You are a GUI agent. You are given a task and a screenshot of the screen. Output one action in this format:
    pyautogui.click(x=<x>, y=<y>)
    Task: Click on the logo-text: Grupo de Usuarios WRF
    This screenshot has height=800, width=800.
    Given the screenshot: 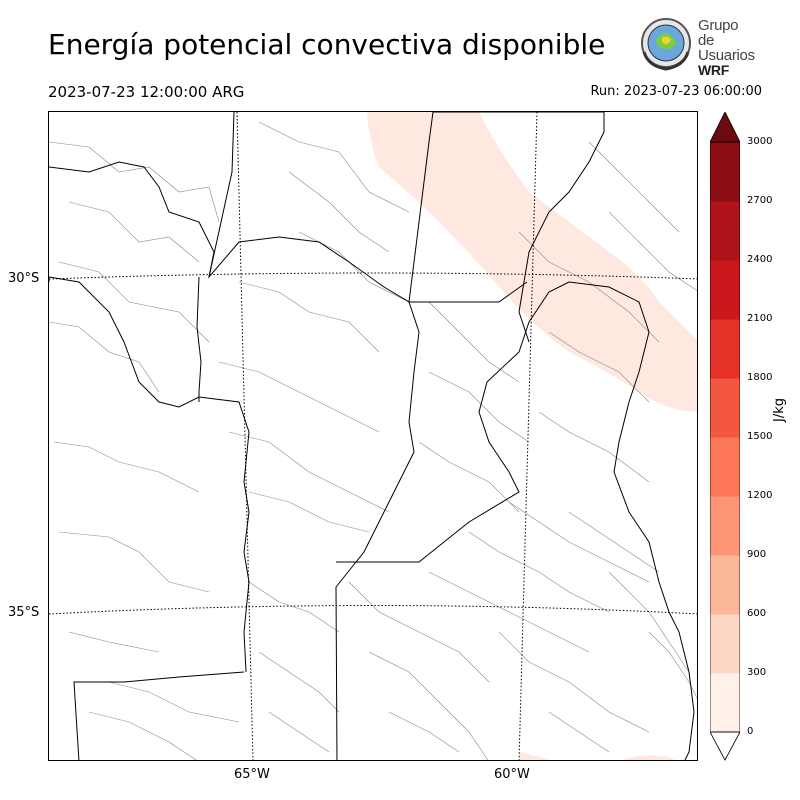 What is the action you would take?
    pyautogui.click(x=728, y=48)
    